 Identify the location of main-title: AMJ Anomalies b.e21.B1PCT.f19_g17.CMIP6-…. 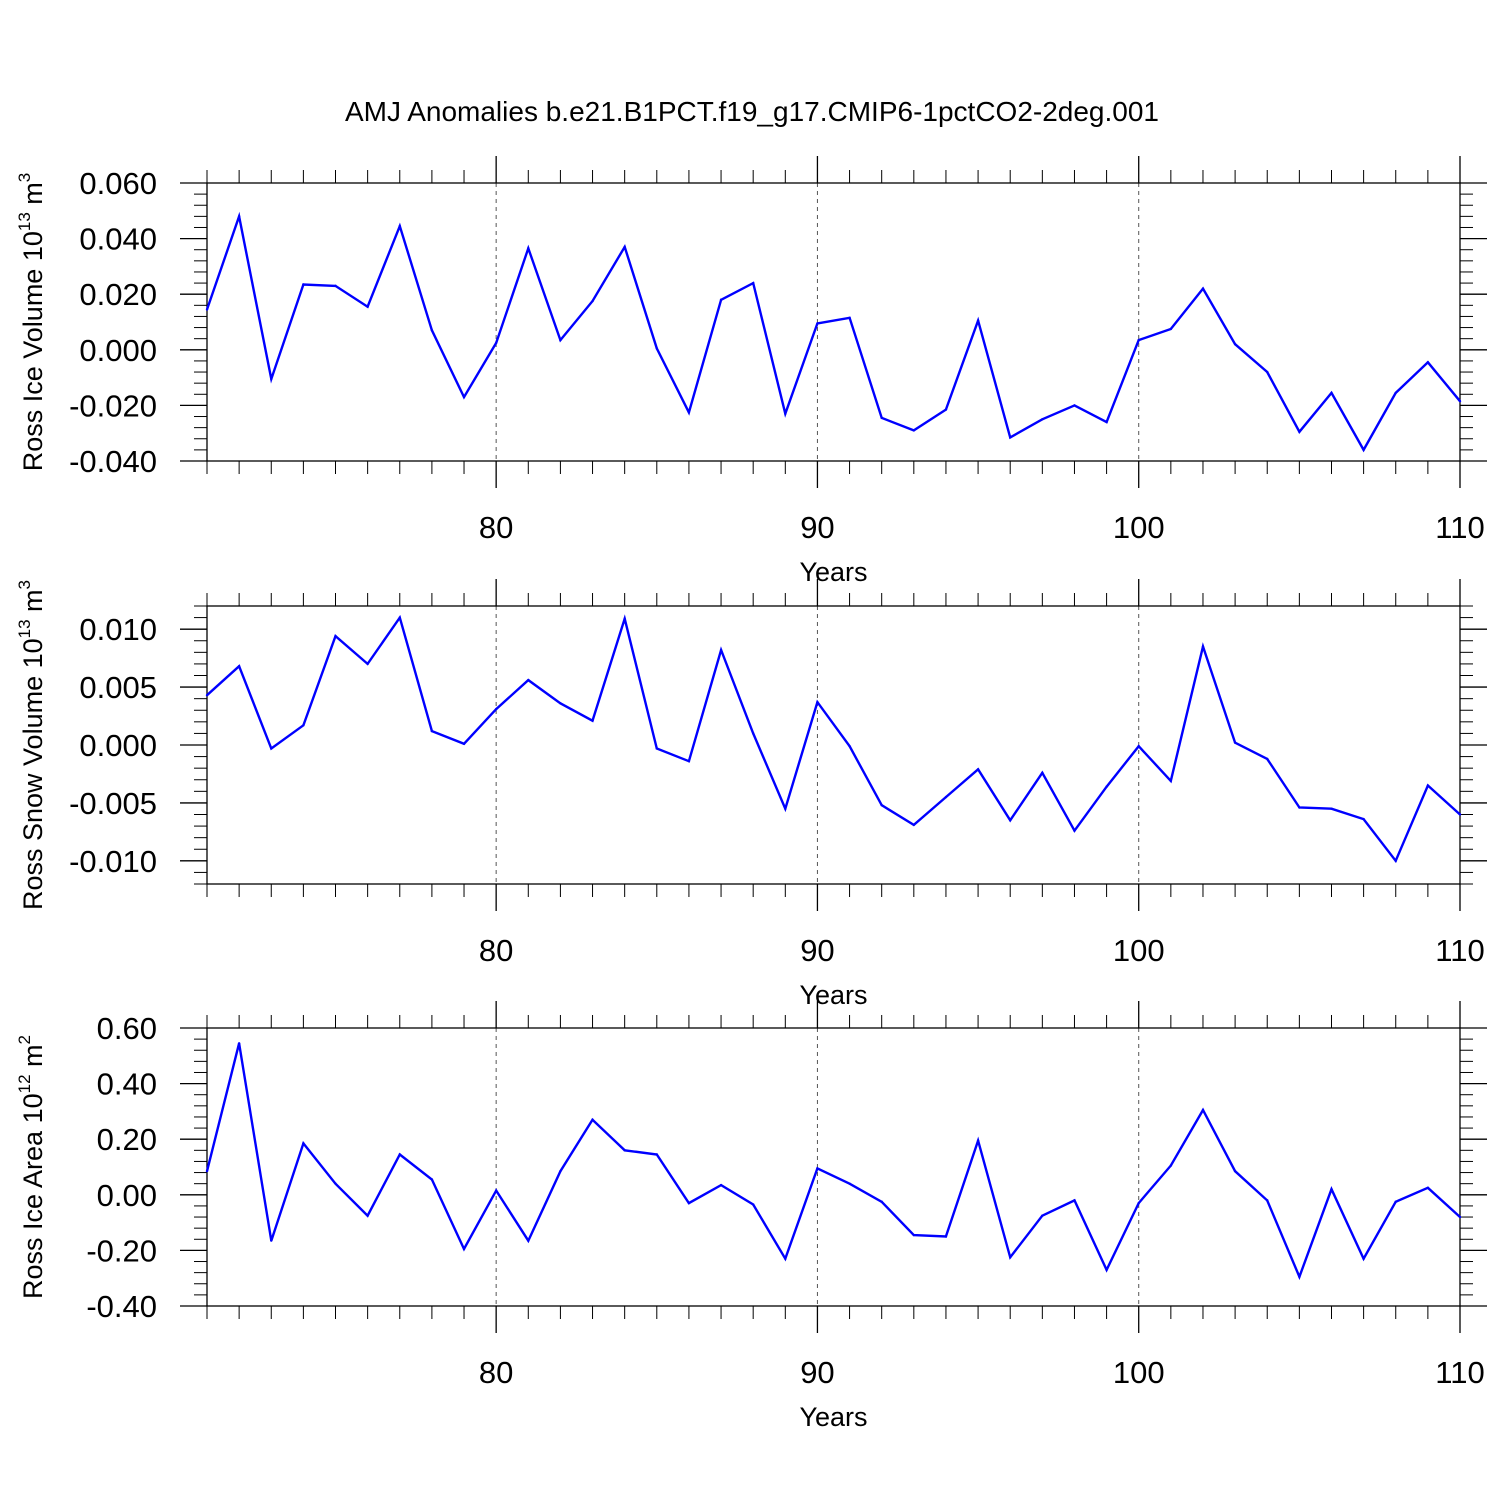
(752, 111).